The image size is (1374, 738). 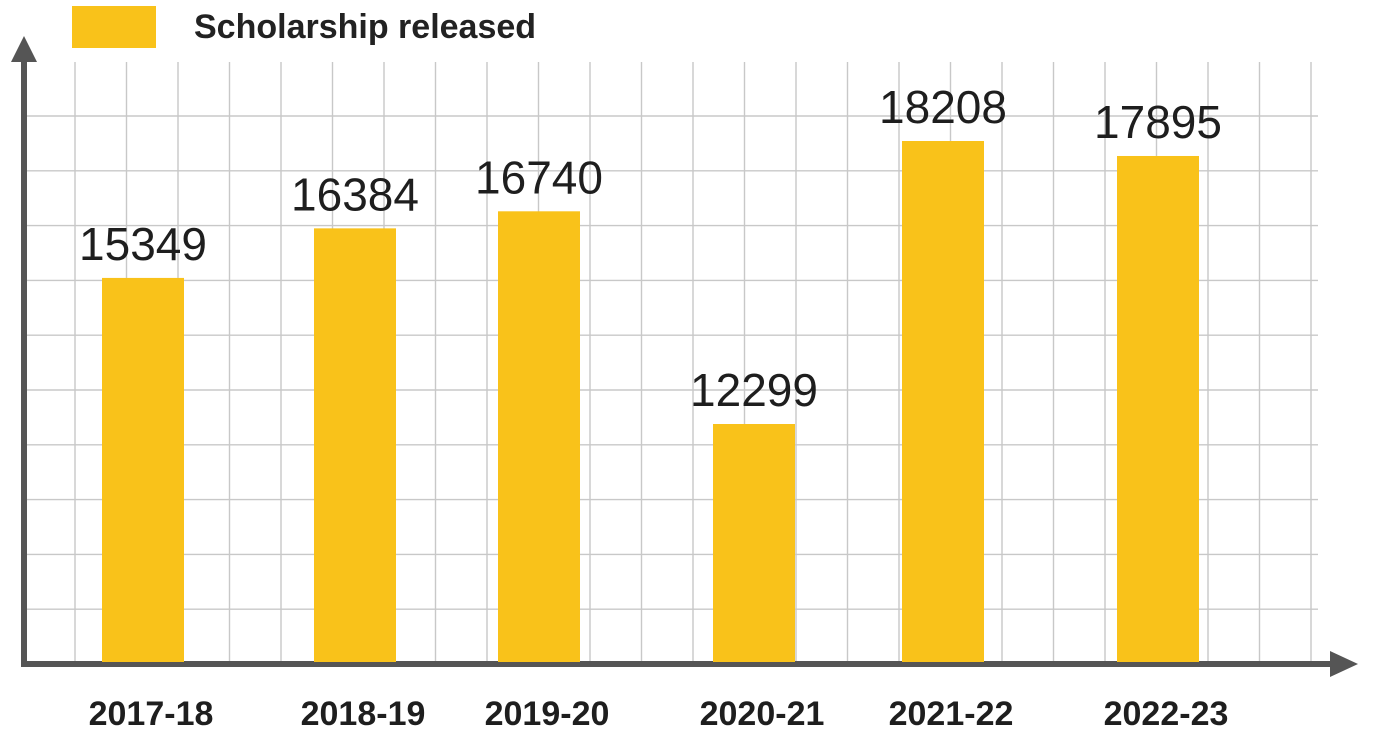 What do you see at coordinates (1158, 122) in the screenshot?
I see `value-label-2022-23: 17895` at bounding box center [1158, 122].